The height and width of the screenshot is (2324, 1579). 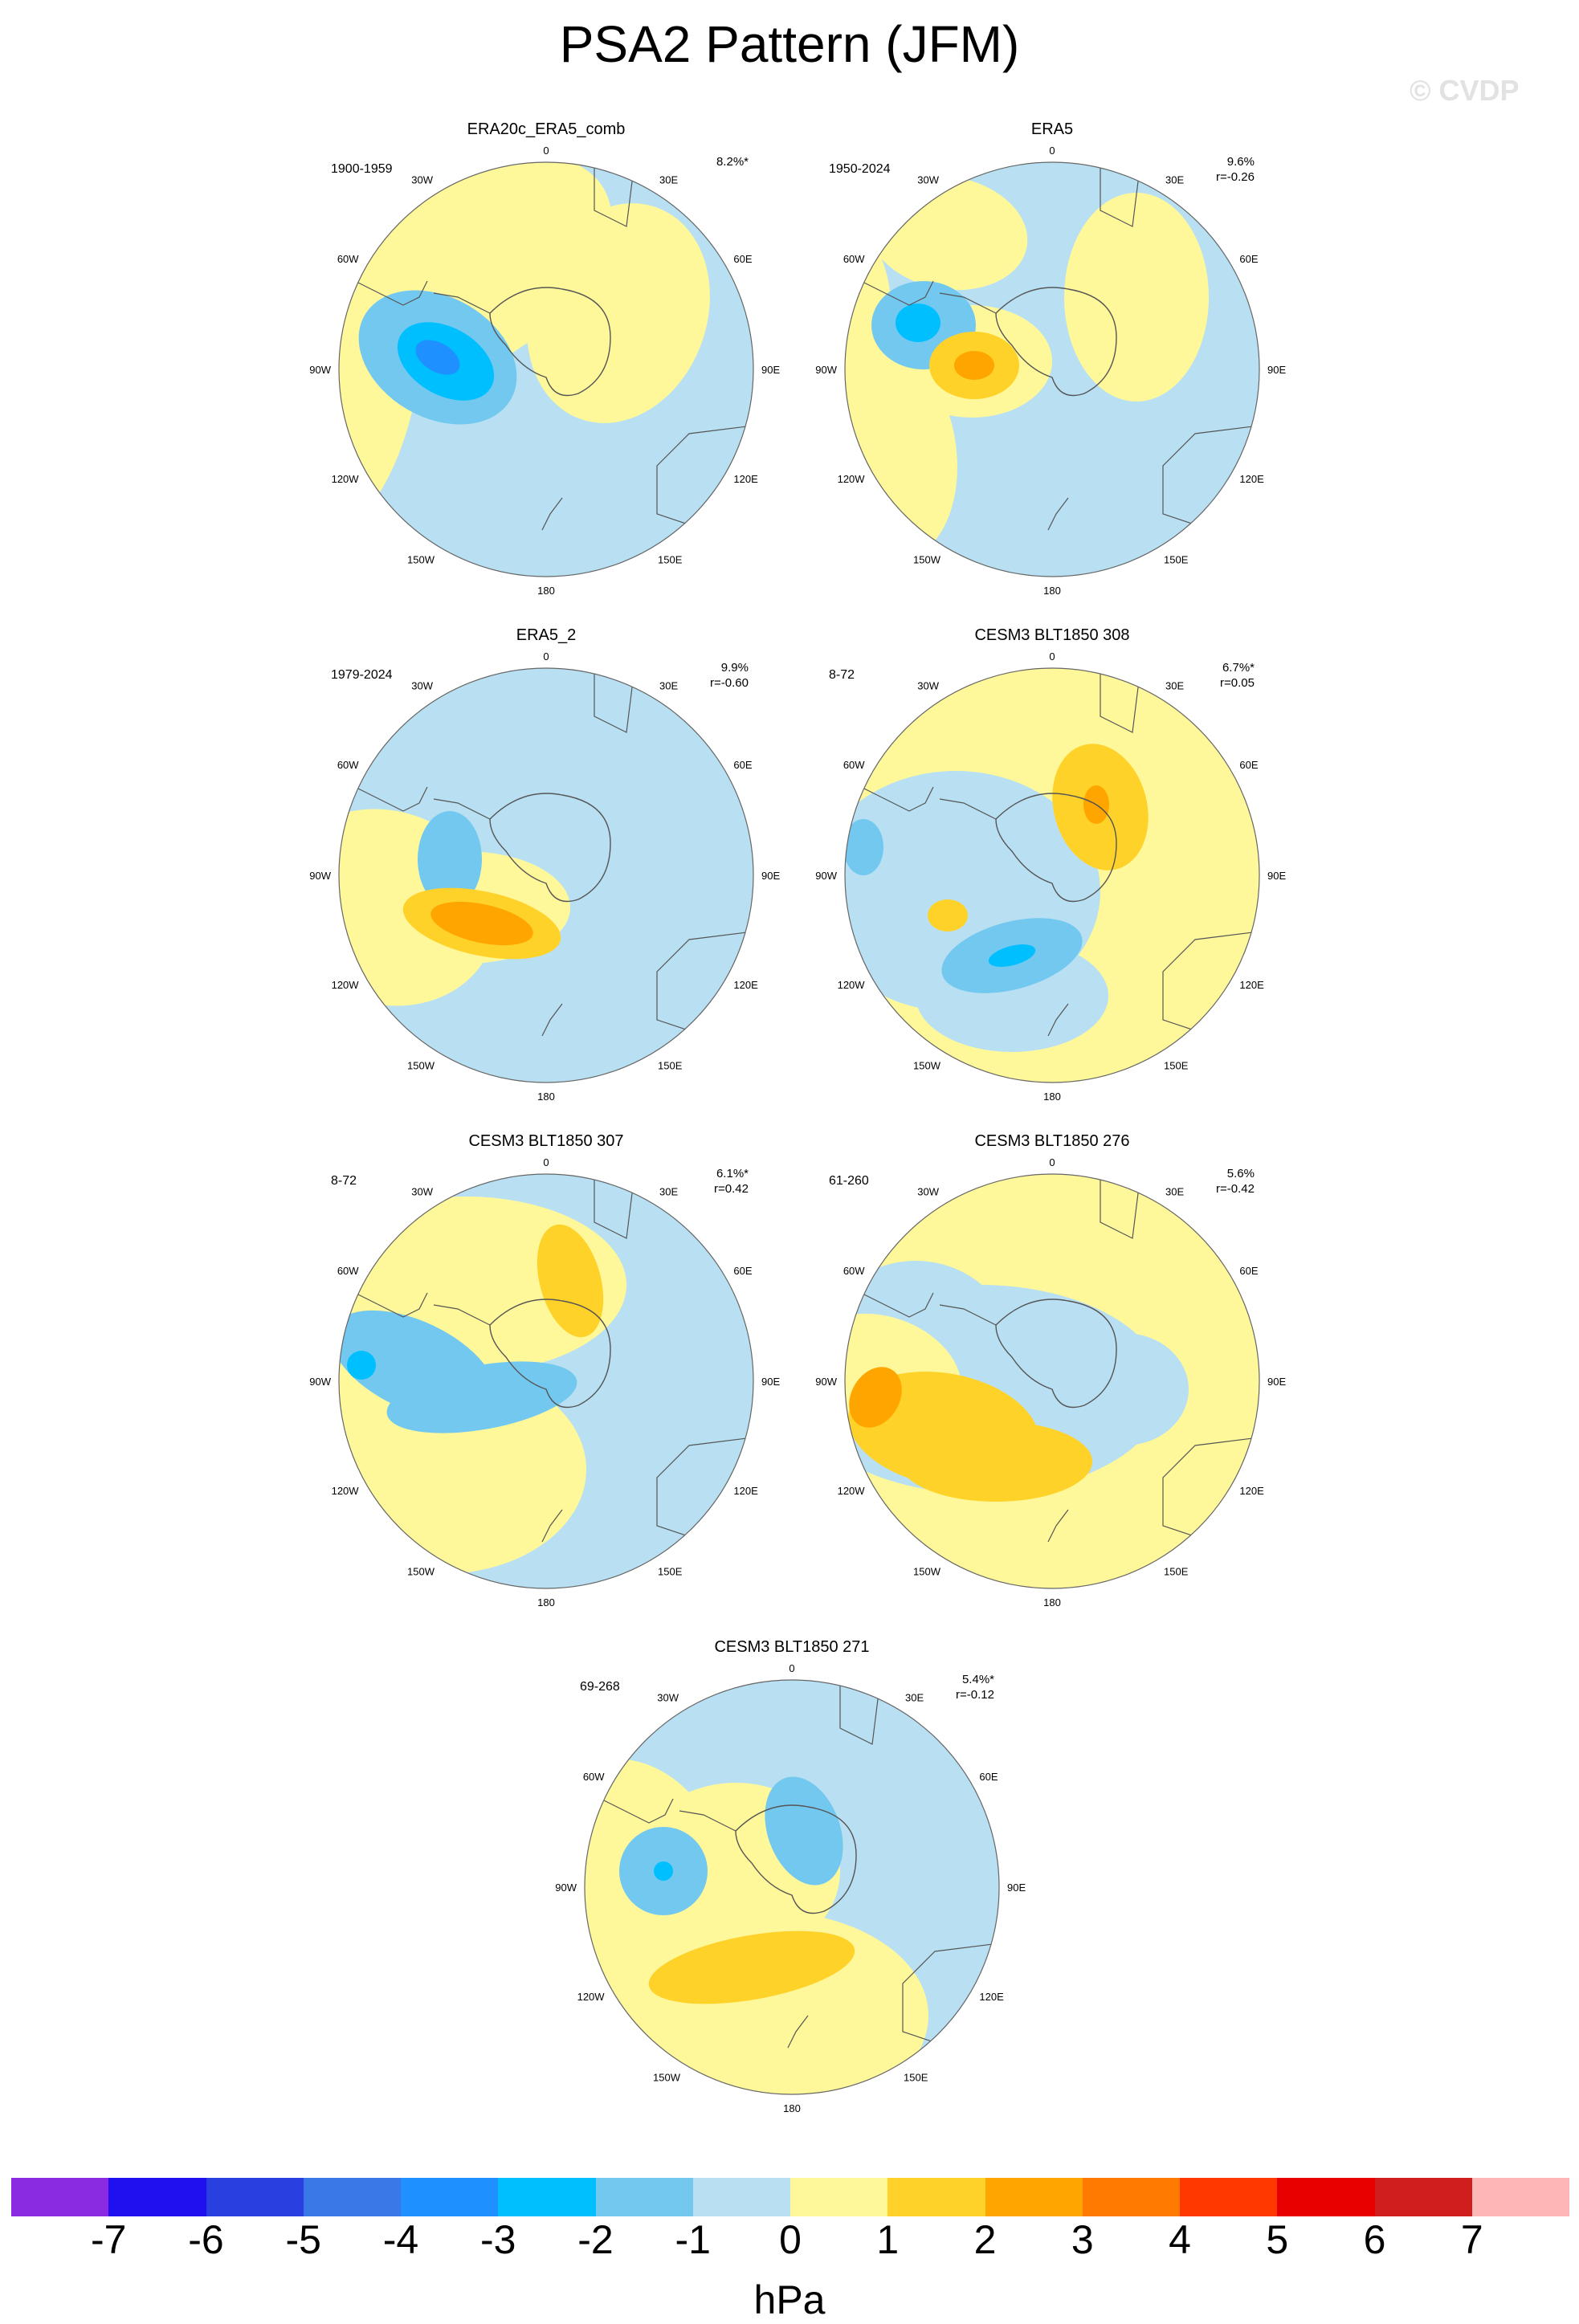 I want to click on panel-correlation: r=0.05, so click(x=1237, y=683).